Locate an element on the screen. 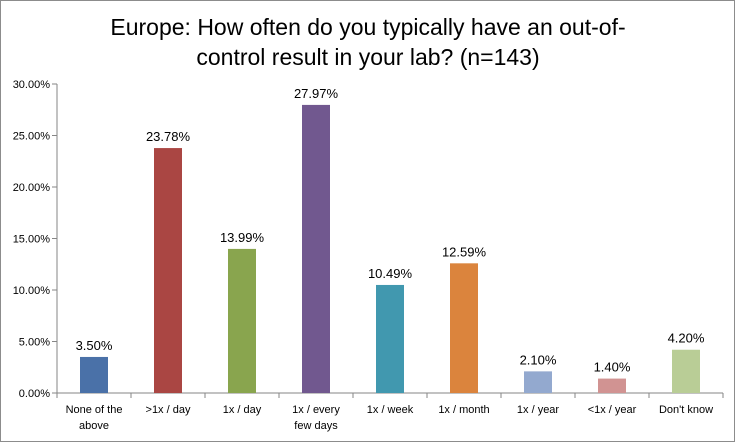  bar-value-label: 10.49% is located at coordinates (390, 273).